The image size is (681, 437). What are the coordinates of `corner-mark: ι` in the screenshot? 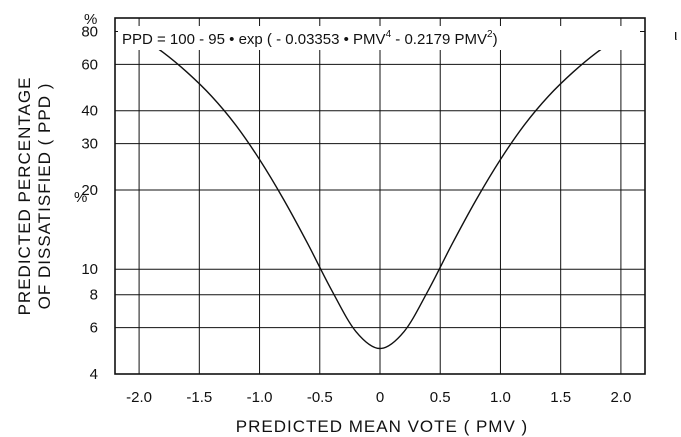 It's located at (675, 35).